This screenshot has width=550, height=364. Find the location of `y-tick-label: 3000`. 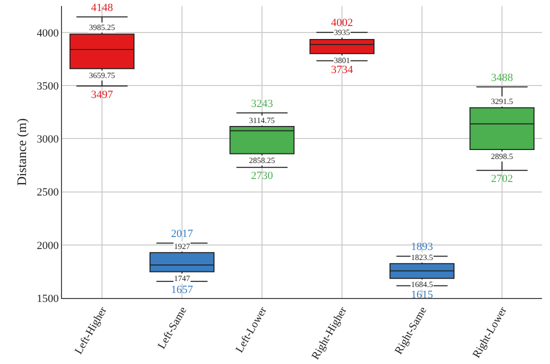

y-tick-label: 3000 is located at coordinates (48, 140).